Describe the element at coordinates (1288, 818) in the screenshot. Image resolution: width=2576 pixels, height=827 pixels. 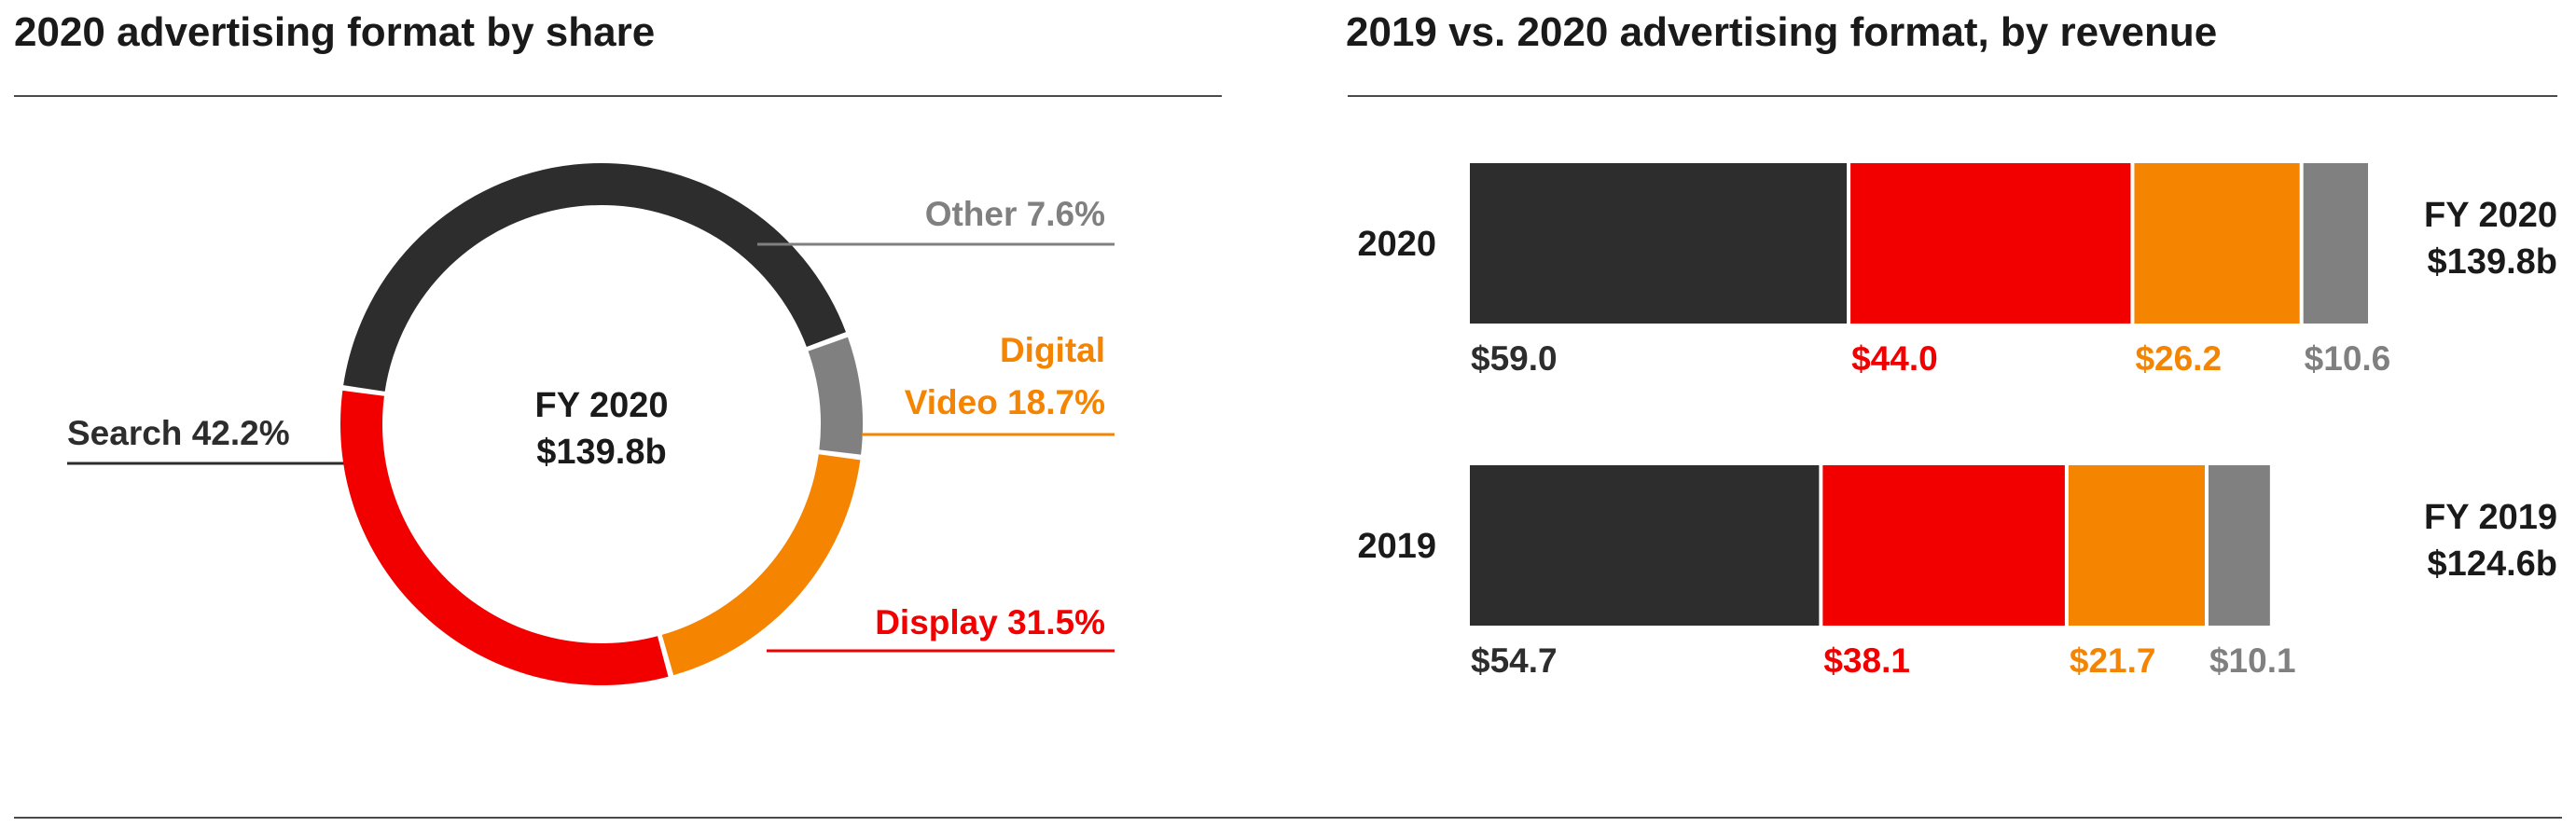
I see `bottom-rule` at that location.